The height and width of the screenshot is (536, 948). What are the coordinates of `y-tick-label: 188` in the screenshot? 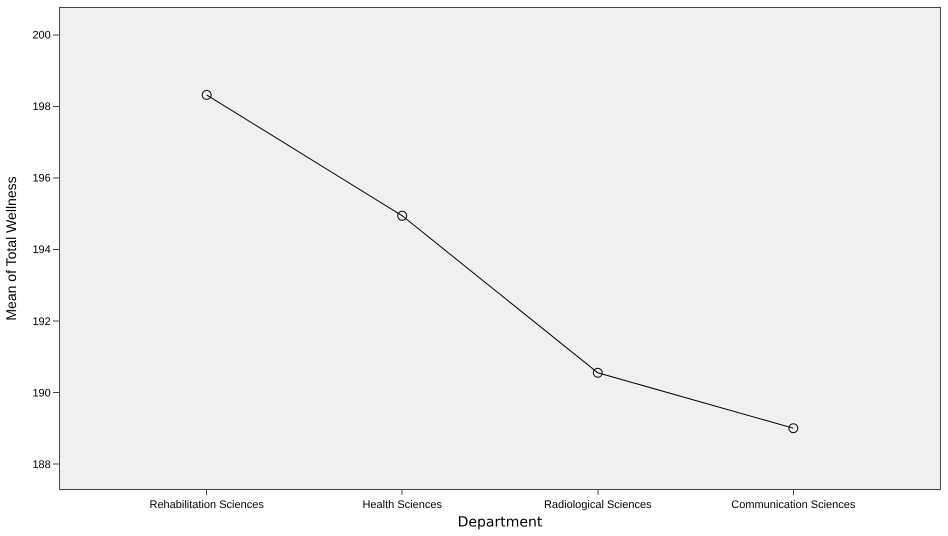 It's located at (41, 464).